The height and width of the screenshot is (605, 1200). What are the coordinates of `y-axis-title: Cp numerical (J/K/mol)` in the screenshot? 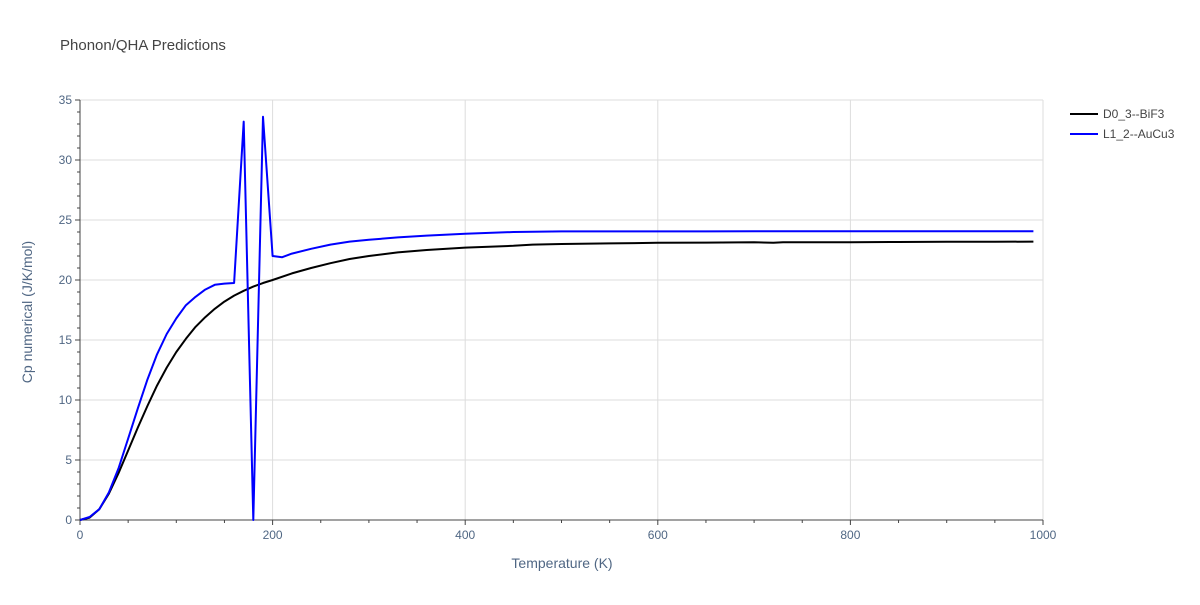 It's located at (27, 312).